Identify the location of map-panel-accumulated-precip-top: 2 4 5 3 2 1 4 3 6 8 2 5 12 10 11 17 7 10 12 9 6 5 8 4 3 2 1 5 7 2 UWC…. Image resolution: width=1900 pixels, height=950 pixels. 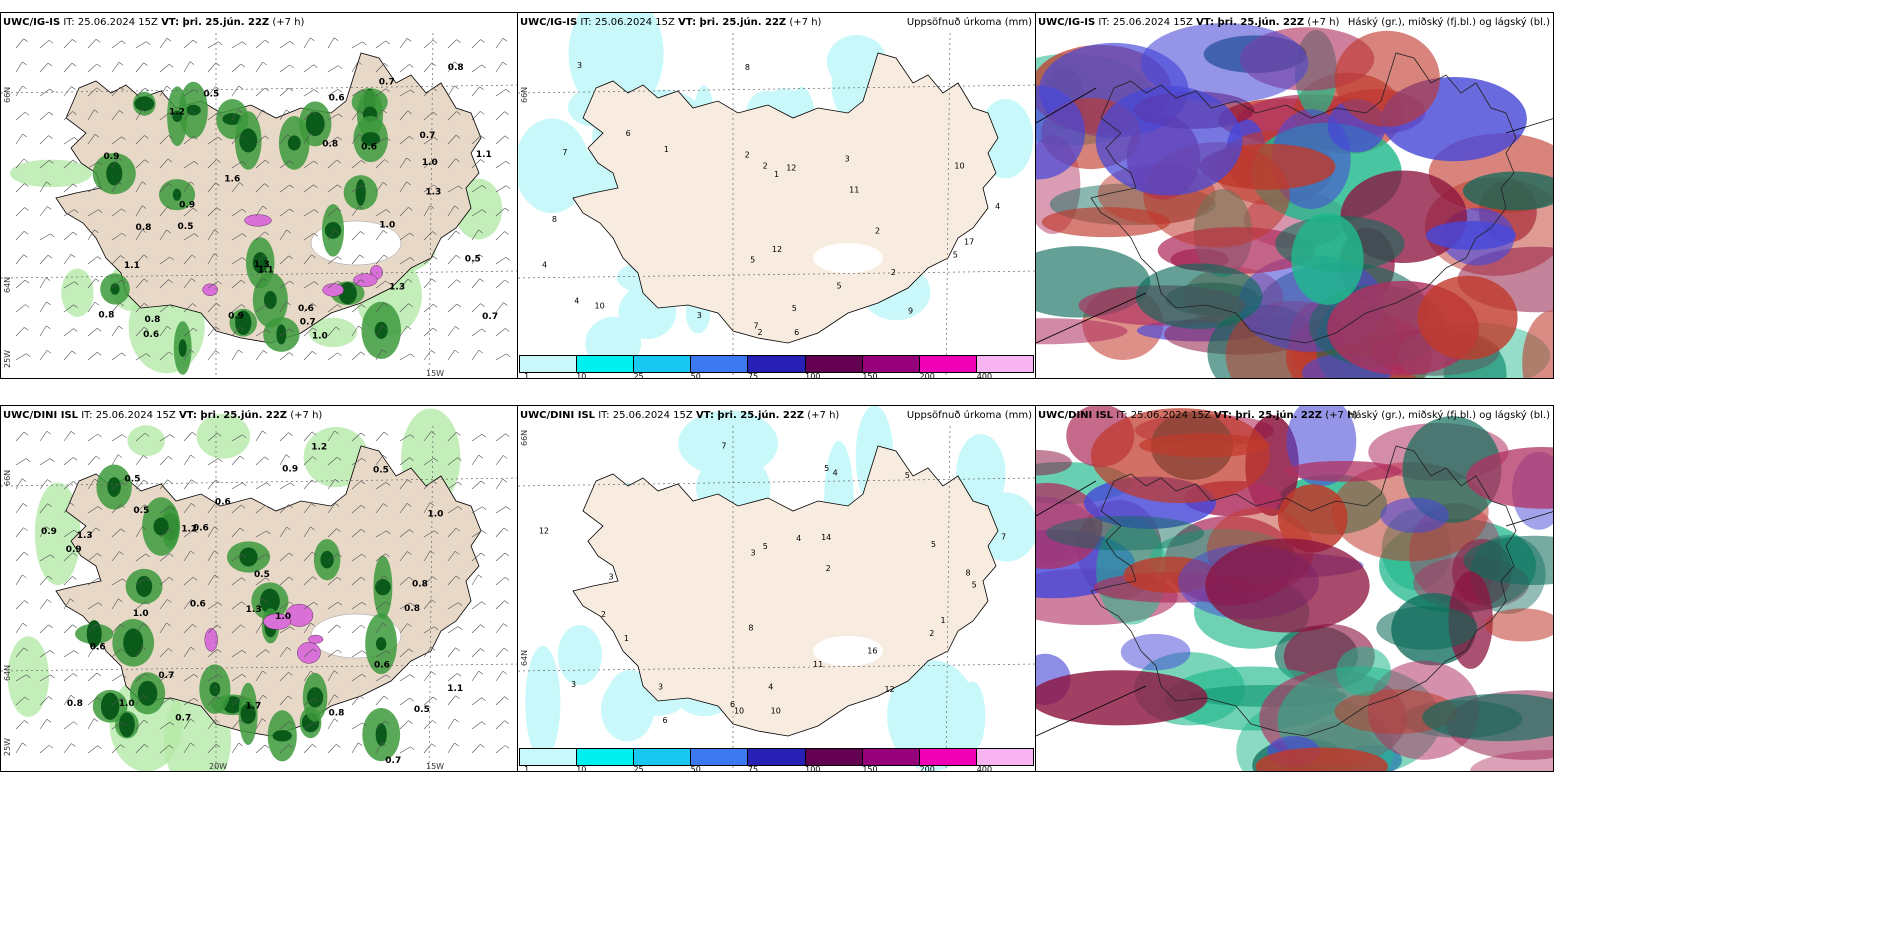
(776, 195).